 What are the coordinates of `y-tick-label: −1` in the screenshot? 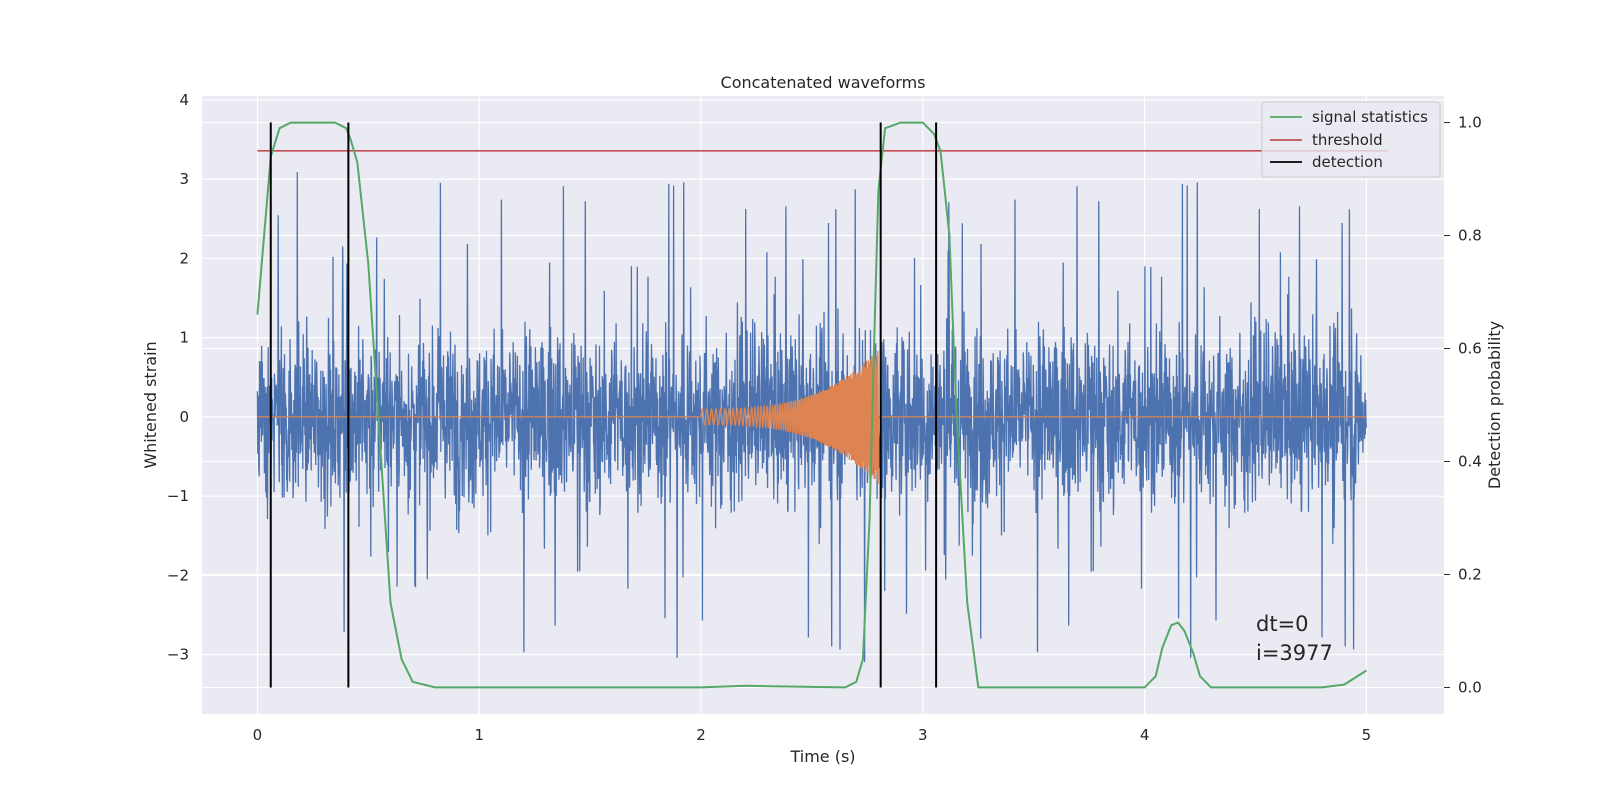 It's located at (178, 496).